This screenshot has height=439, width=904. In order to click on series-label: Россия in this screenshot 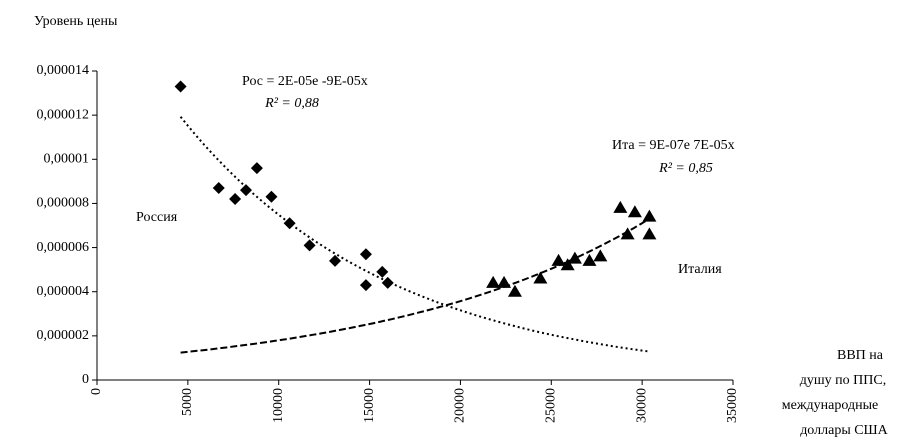, I will do `click(157, 217)`.